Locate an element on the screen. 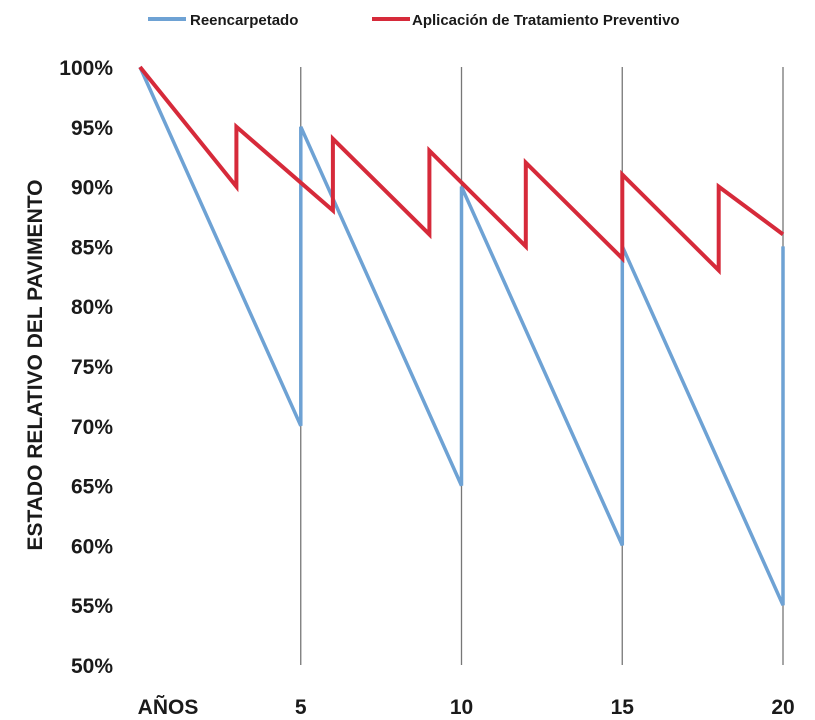 Image resolution: width=815 pixels, height=720 pixels. y-axis-title: ESTADO RELATIVO DEL PAVIMENTO is located at coordinates (35, 364).